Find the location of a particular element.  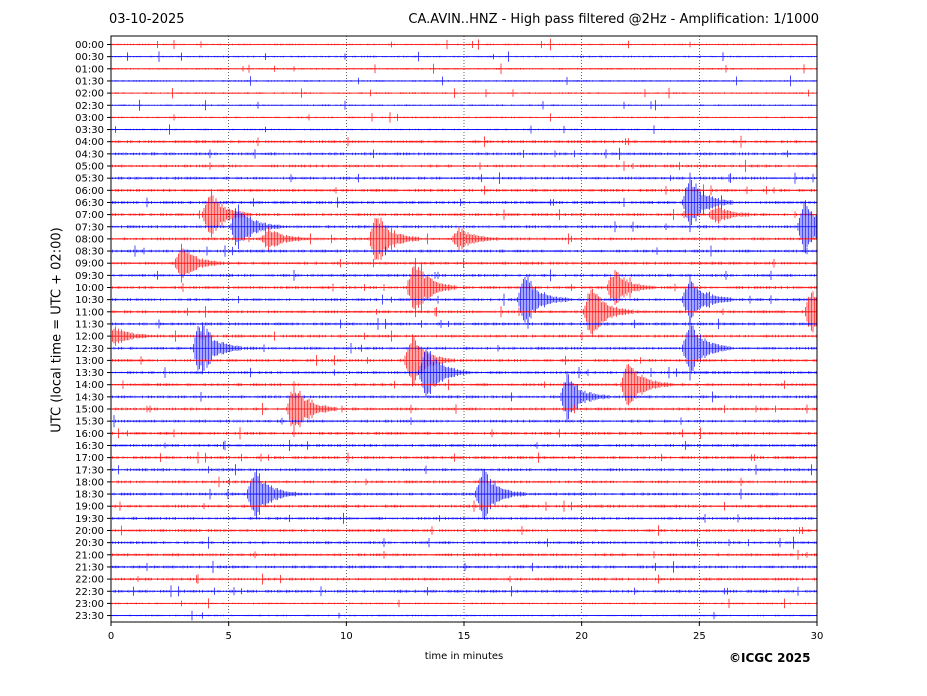

x-tick-label: 25 is located at coordinates (699, 636).